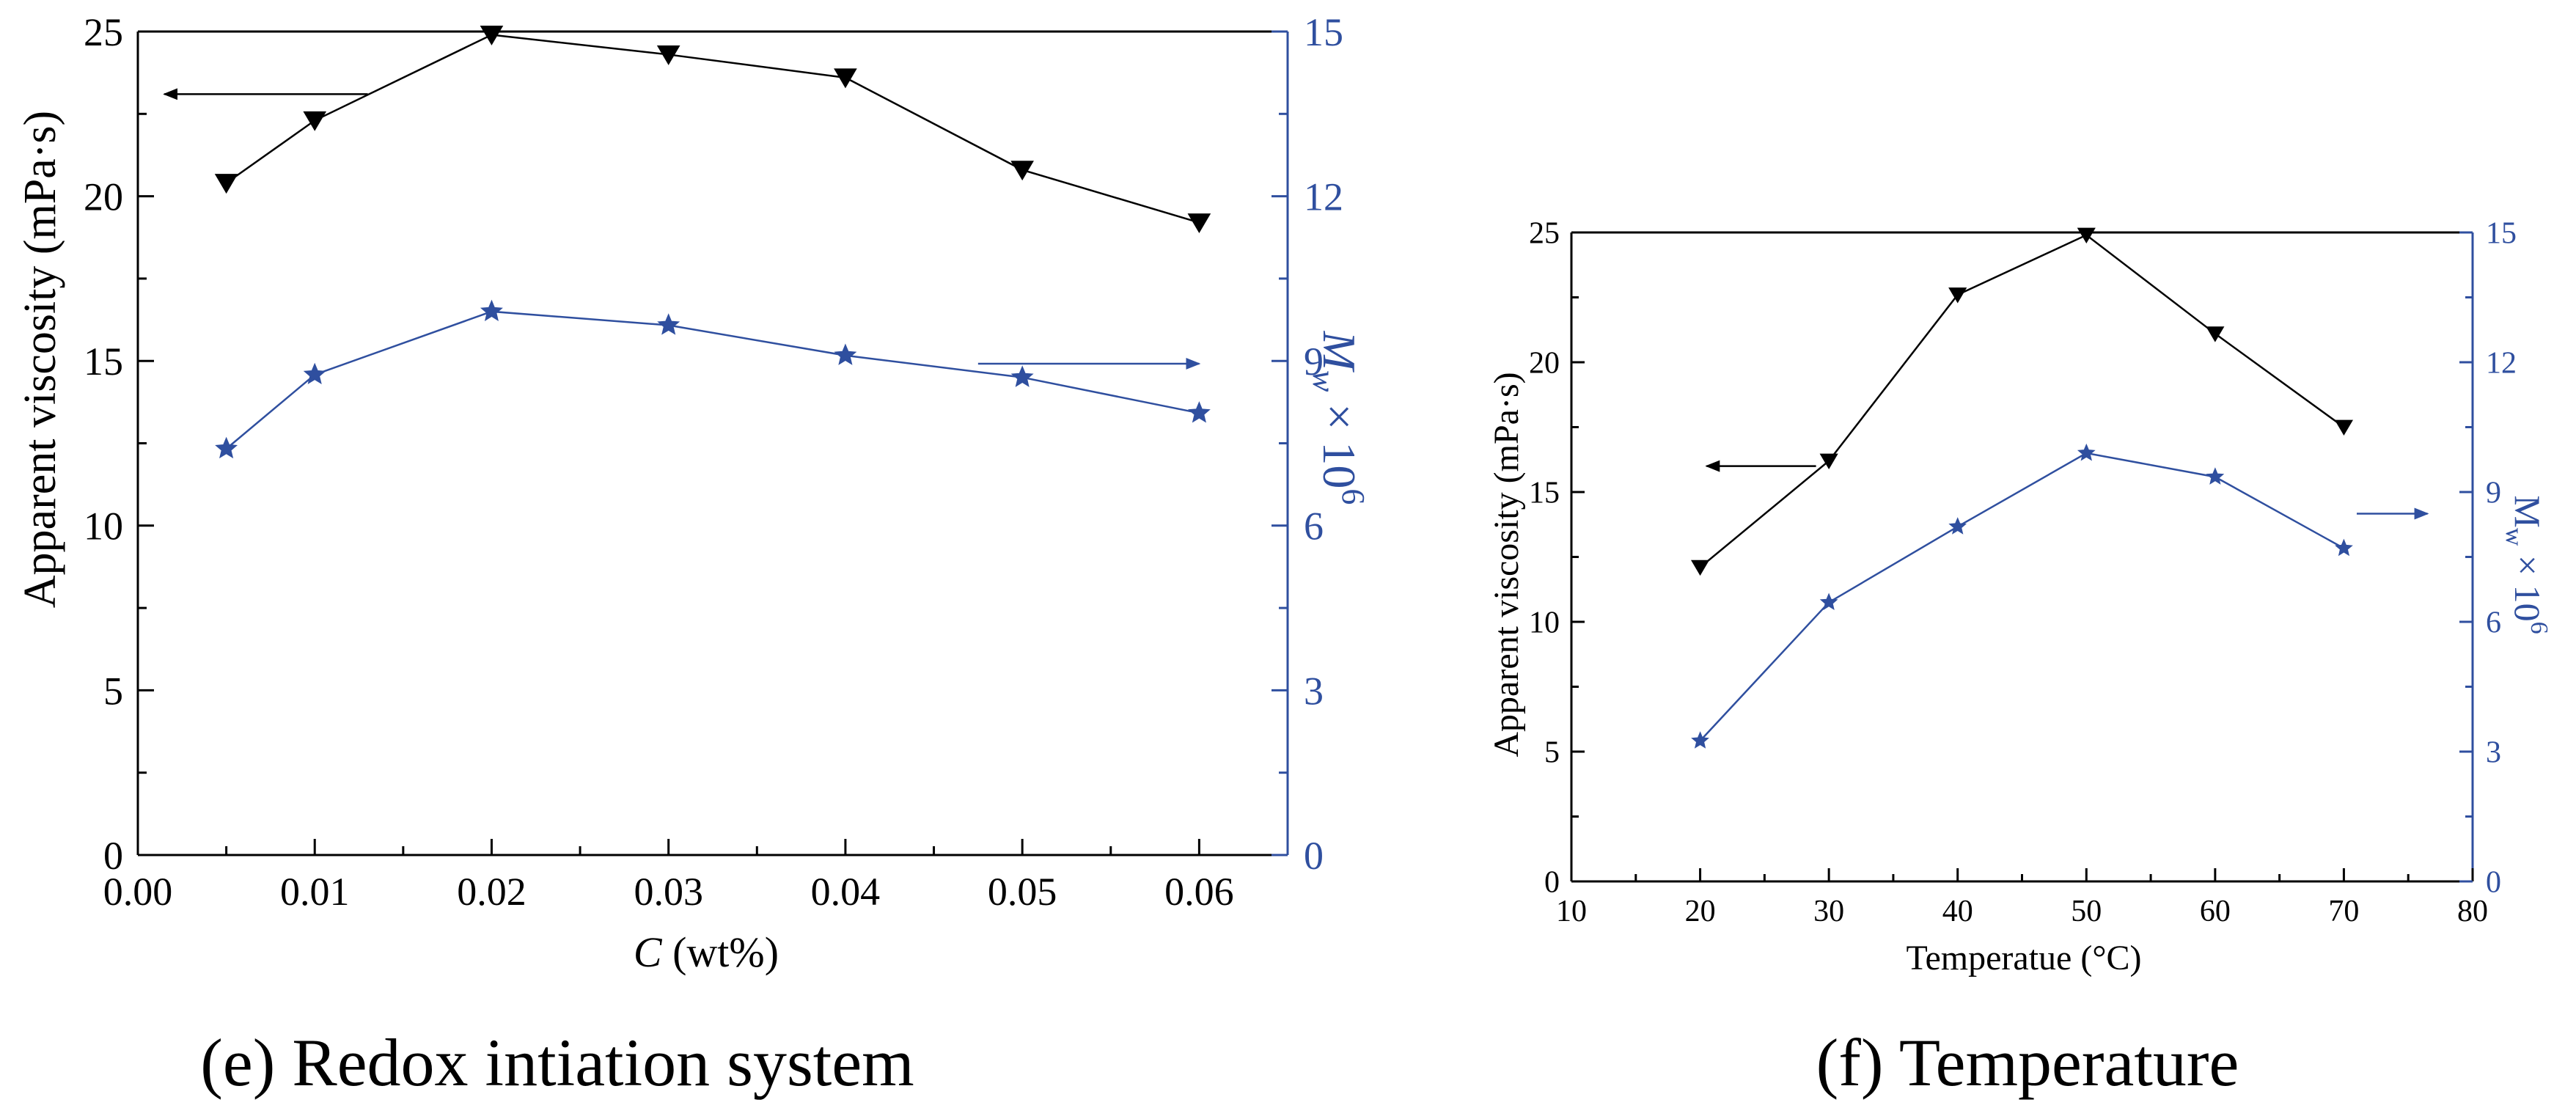 The height and width of the screenshot is (1119, 2576). I want to click on panel-f-y-tick-label: 25, so click(1545, 234).